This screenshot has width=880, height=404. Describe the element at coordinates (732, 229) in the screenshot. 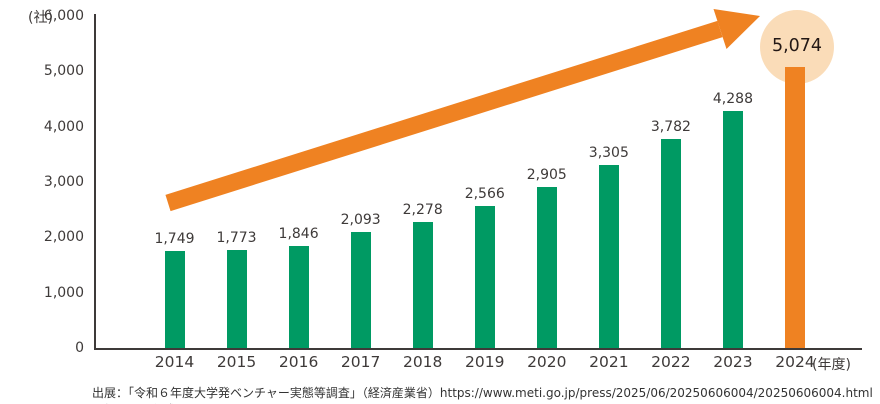

I see `bar-2023` at that location.